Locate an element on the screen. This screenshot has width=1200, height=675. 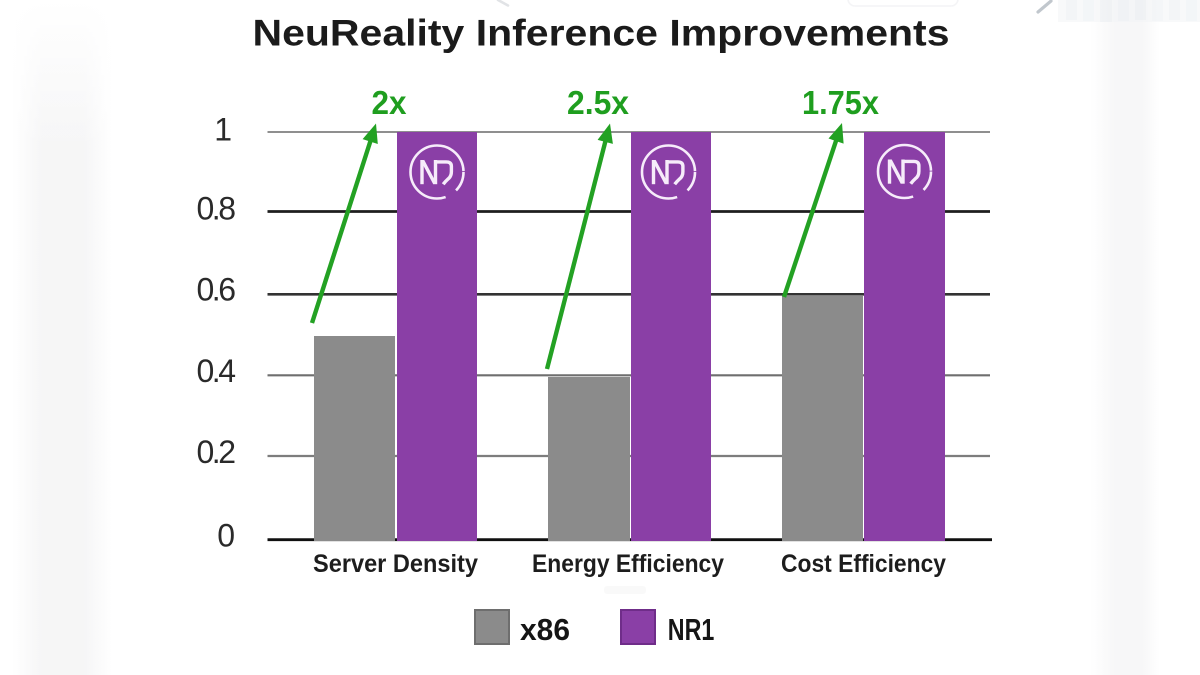
svg-text: 1 is located at coordinates (223, 130).